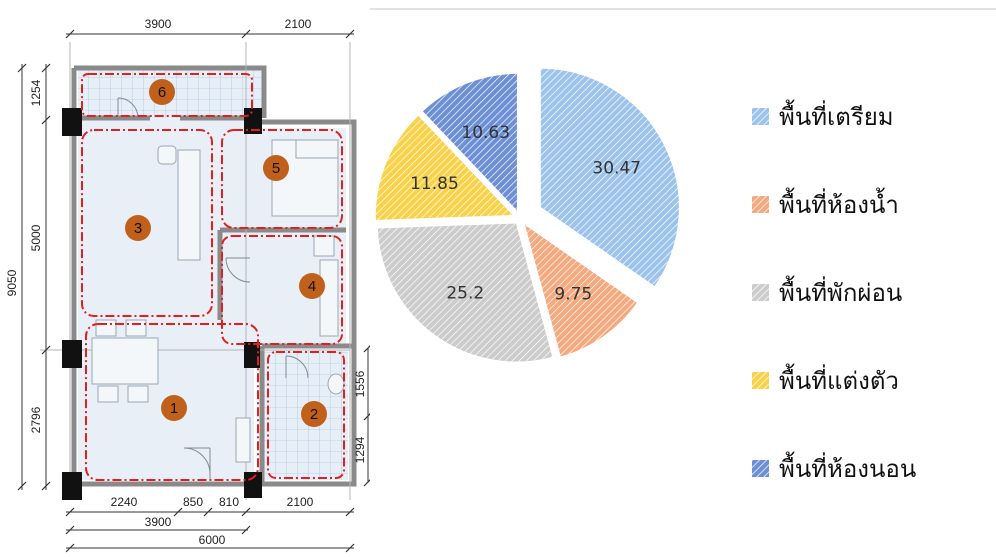  I want to click on legend-item-bathroom: พื้นที่ห้องน้ำ, so click(872, 204).